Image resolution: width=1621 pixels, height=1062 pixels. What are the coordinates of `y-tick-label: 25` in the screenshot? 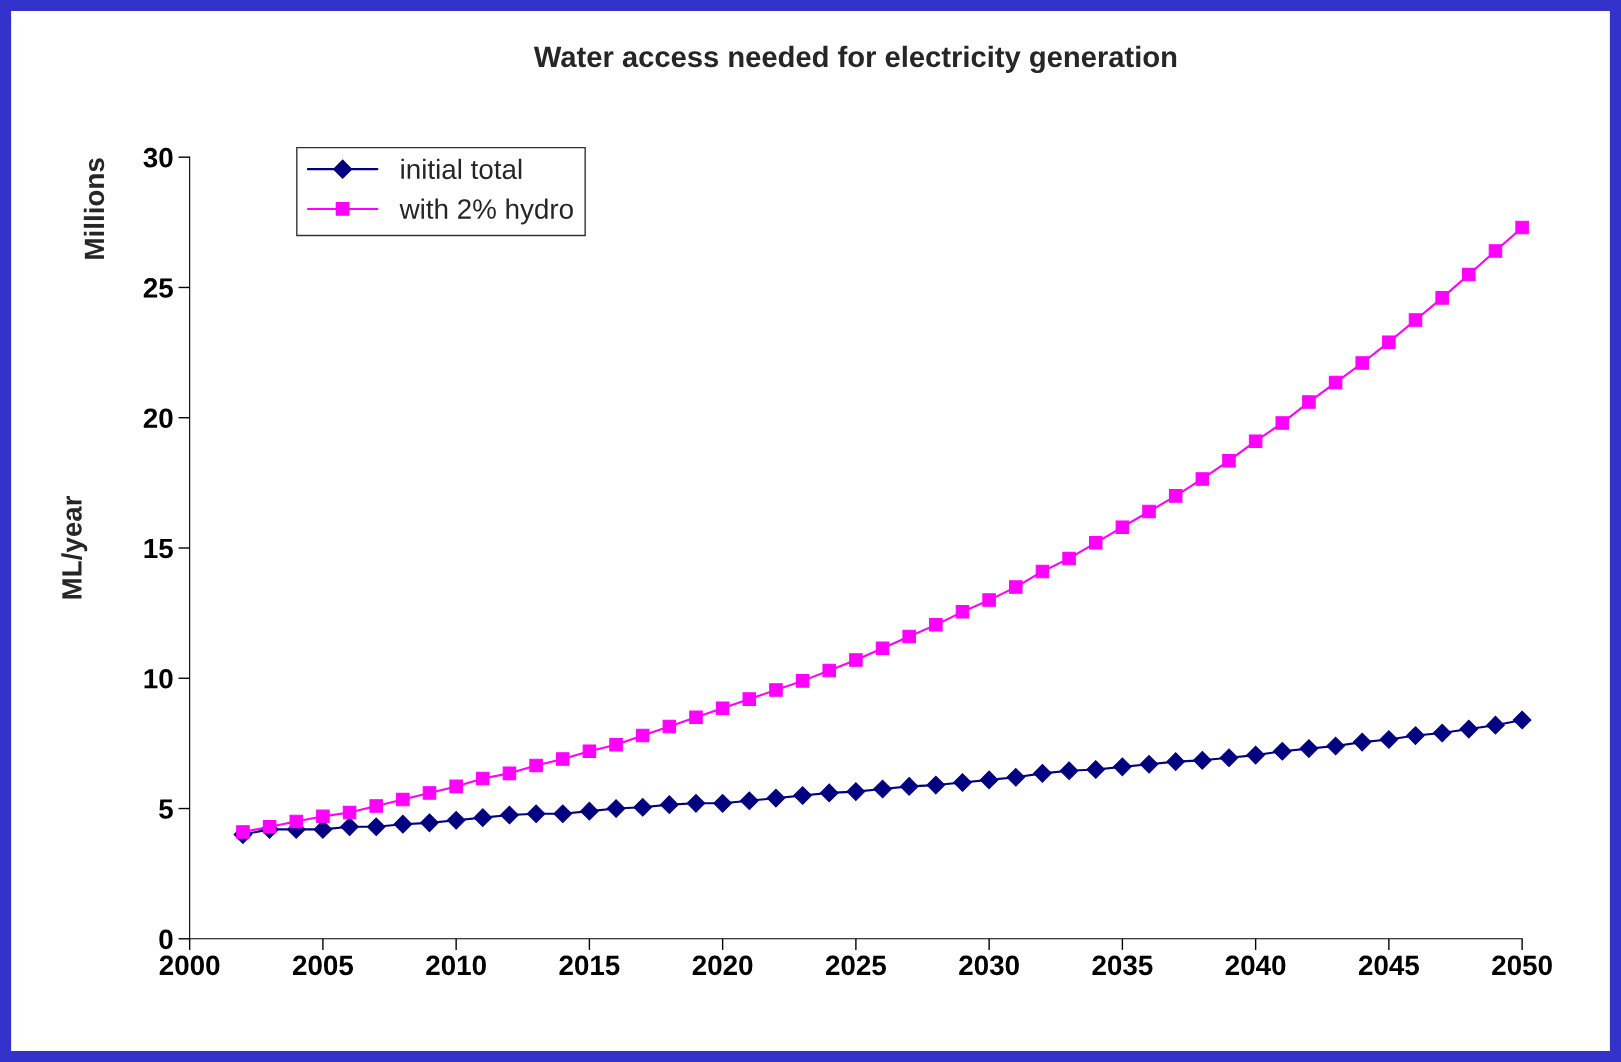 It's located at (158, 288).